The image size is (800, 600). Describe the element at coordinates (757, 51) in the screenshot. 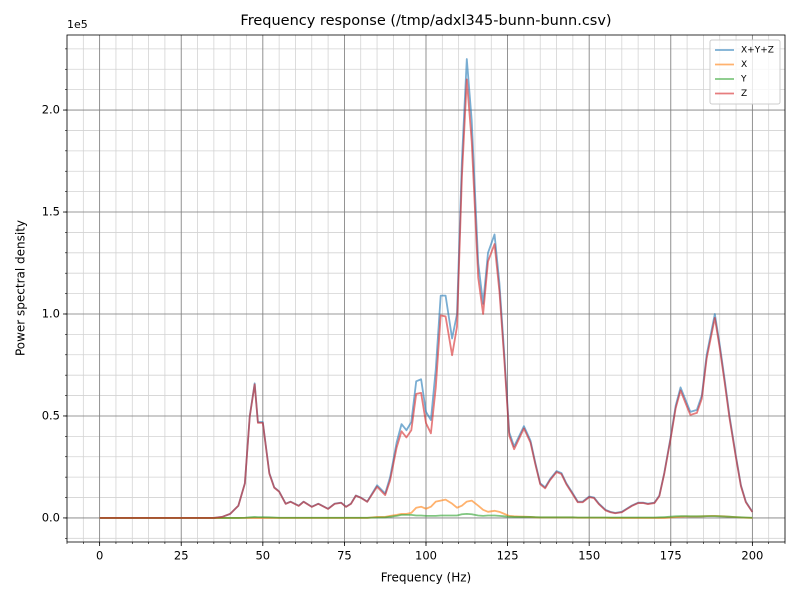

I see `legend-label: X+Y+Z` at that location.